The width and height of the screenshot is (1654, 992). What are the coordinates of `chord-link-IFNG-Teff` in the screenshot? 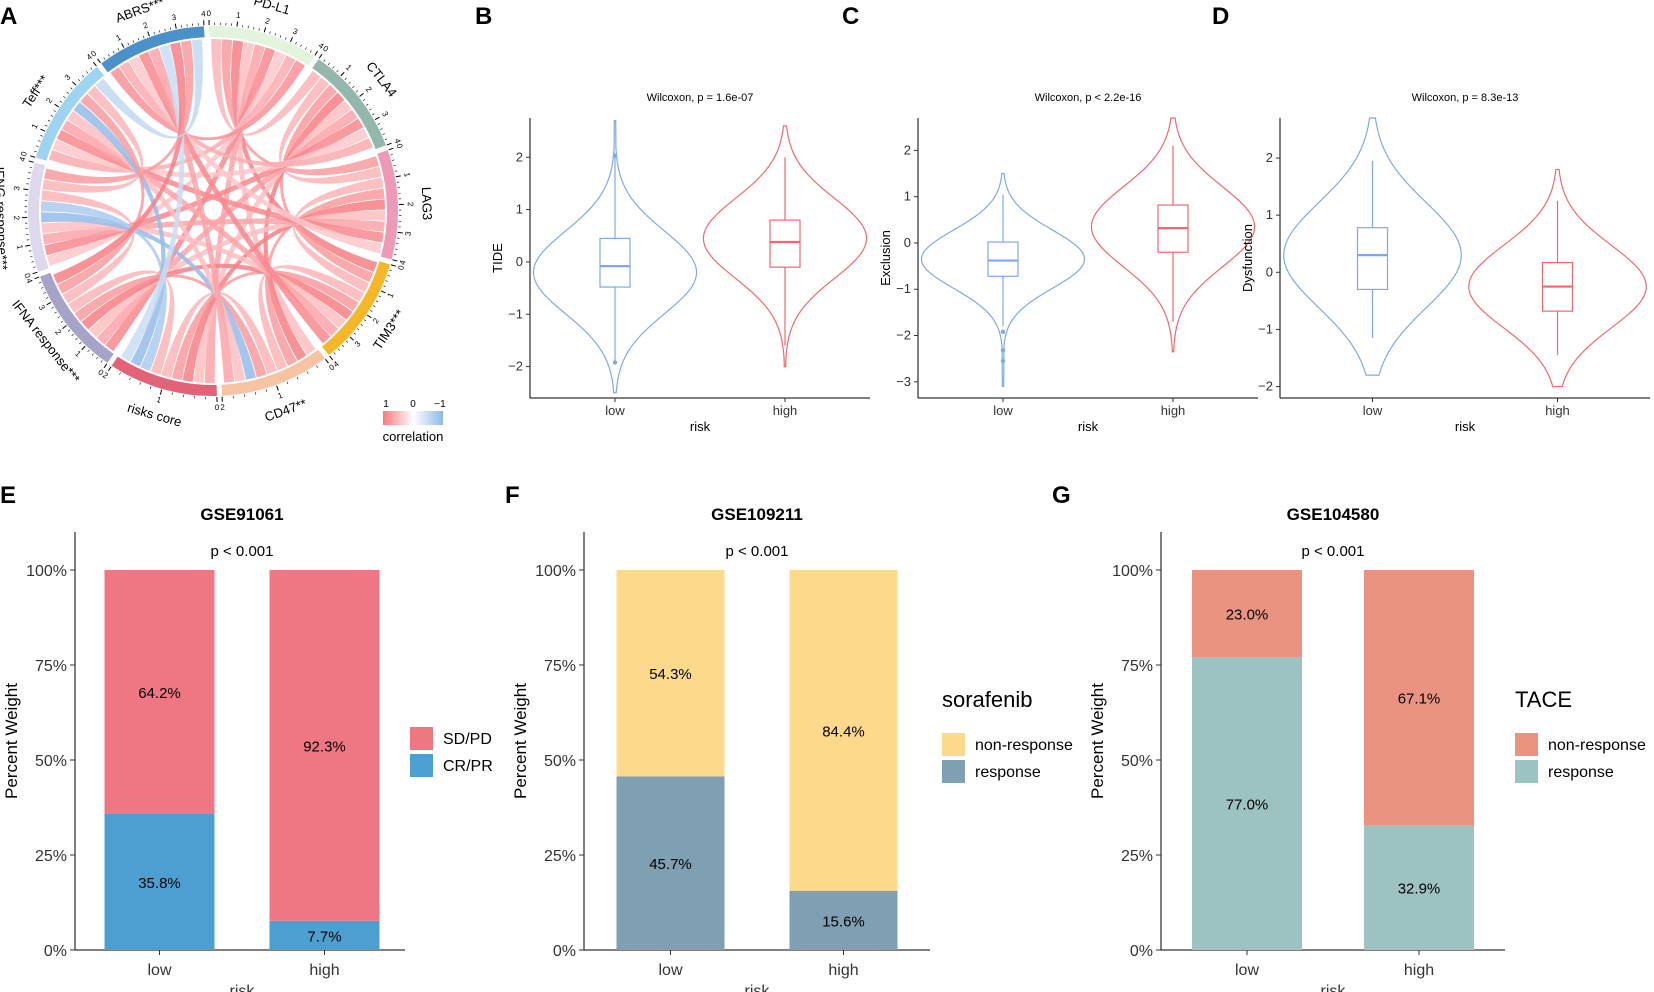 It's located at (93, 139).